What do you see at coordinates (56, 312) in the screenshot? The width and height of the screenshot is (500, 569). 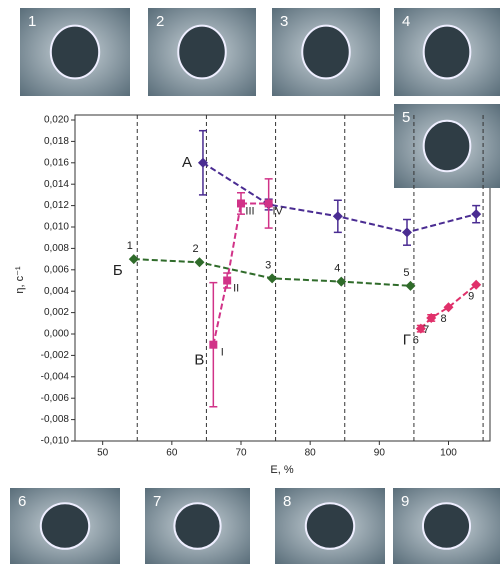 I see `y-tick-label: 0,002` at bounding box center [56, 312].